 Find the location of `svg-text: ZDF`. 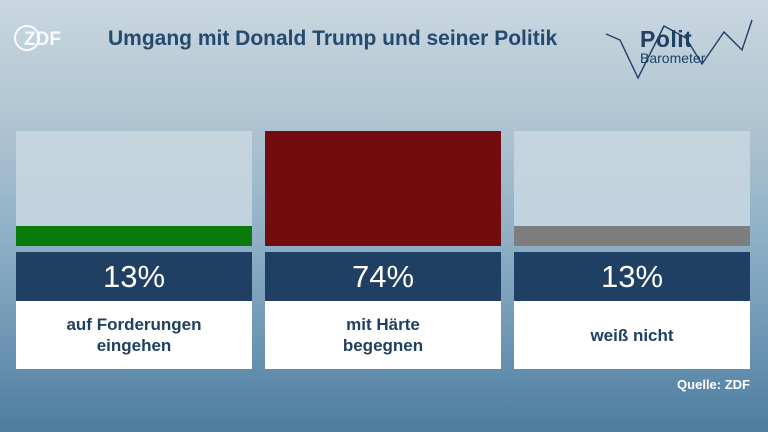

svg-text: ZDF is located at coordinates (42, 39).